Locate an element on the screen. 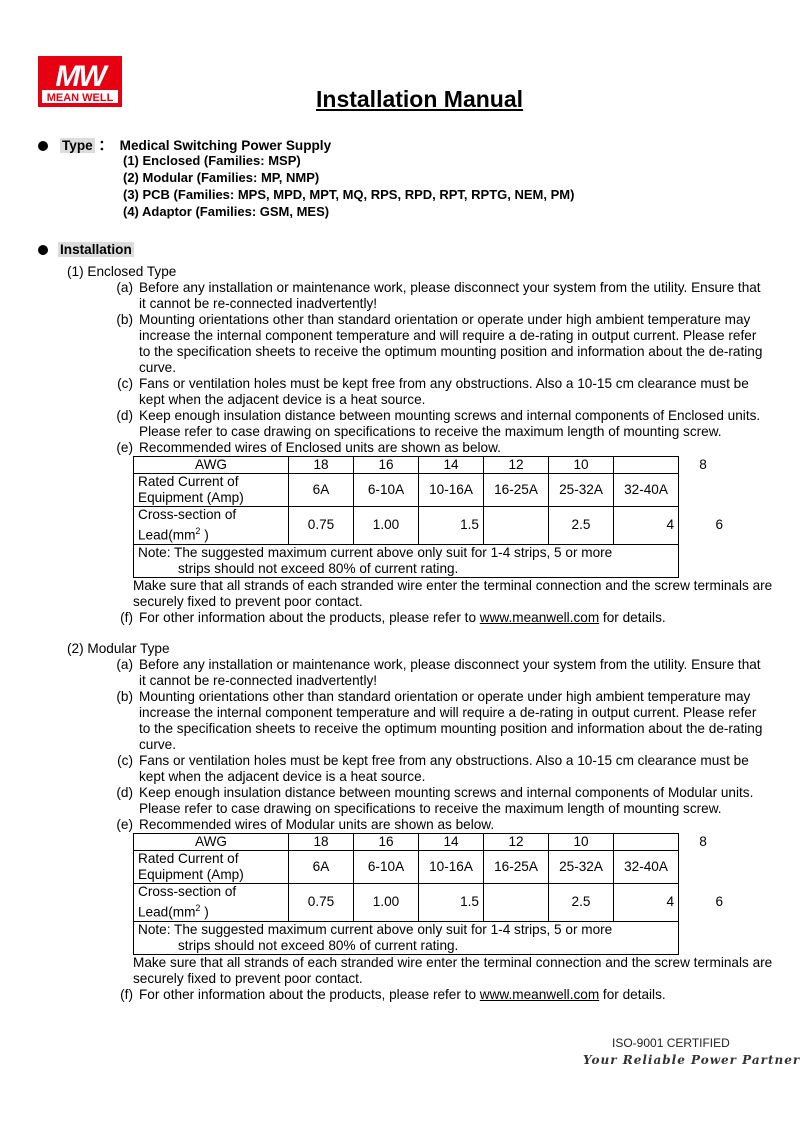 The height and width of the screenshot is (1134, 802). section-heading: (2) Modular Type is located at coordinates (118, 648).